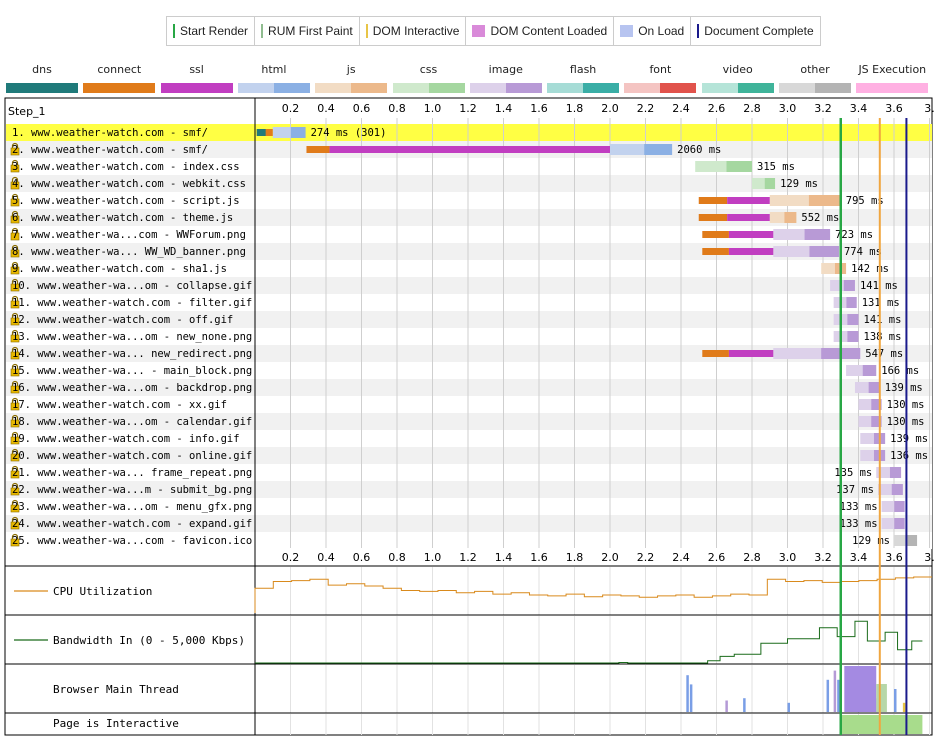 This screenshot has height=738, width=944. Describe the element at coordinates (799, 184) in the screenshot. I see `request-duration: 129 ms` at that location.